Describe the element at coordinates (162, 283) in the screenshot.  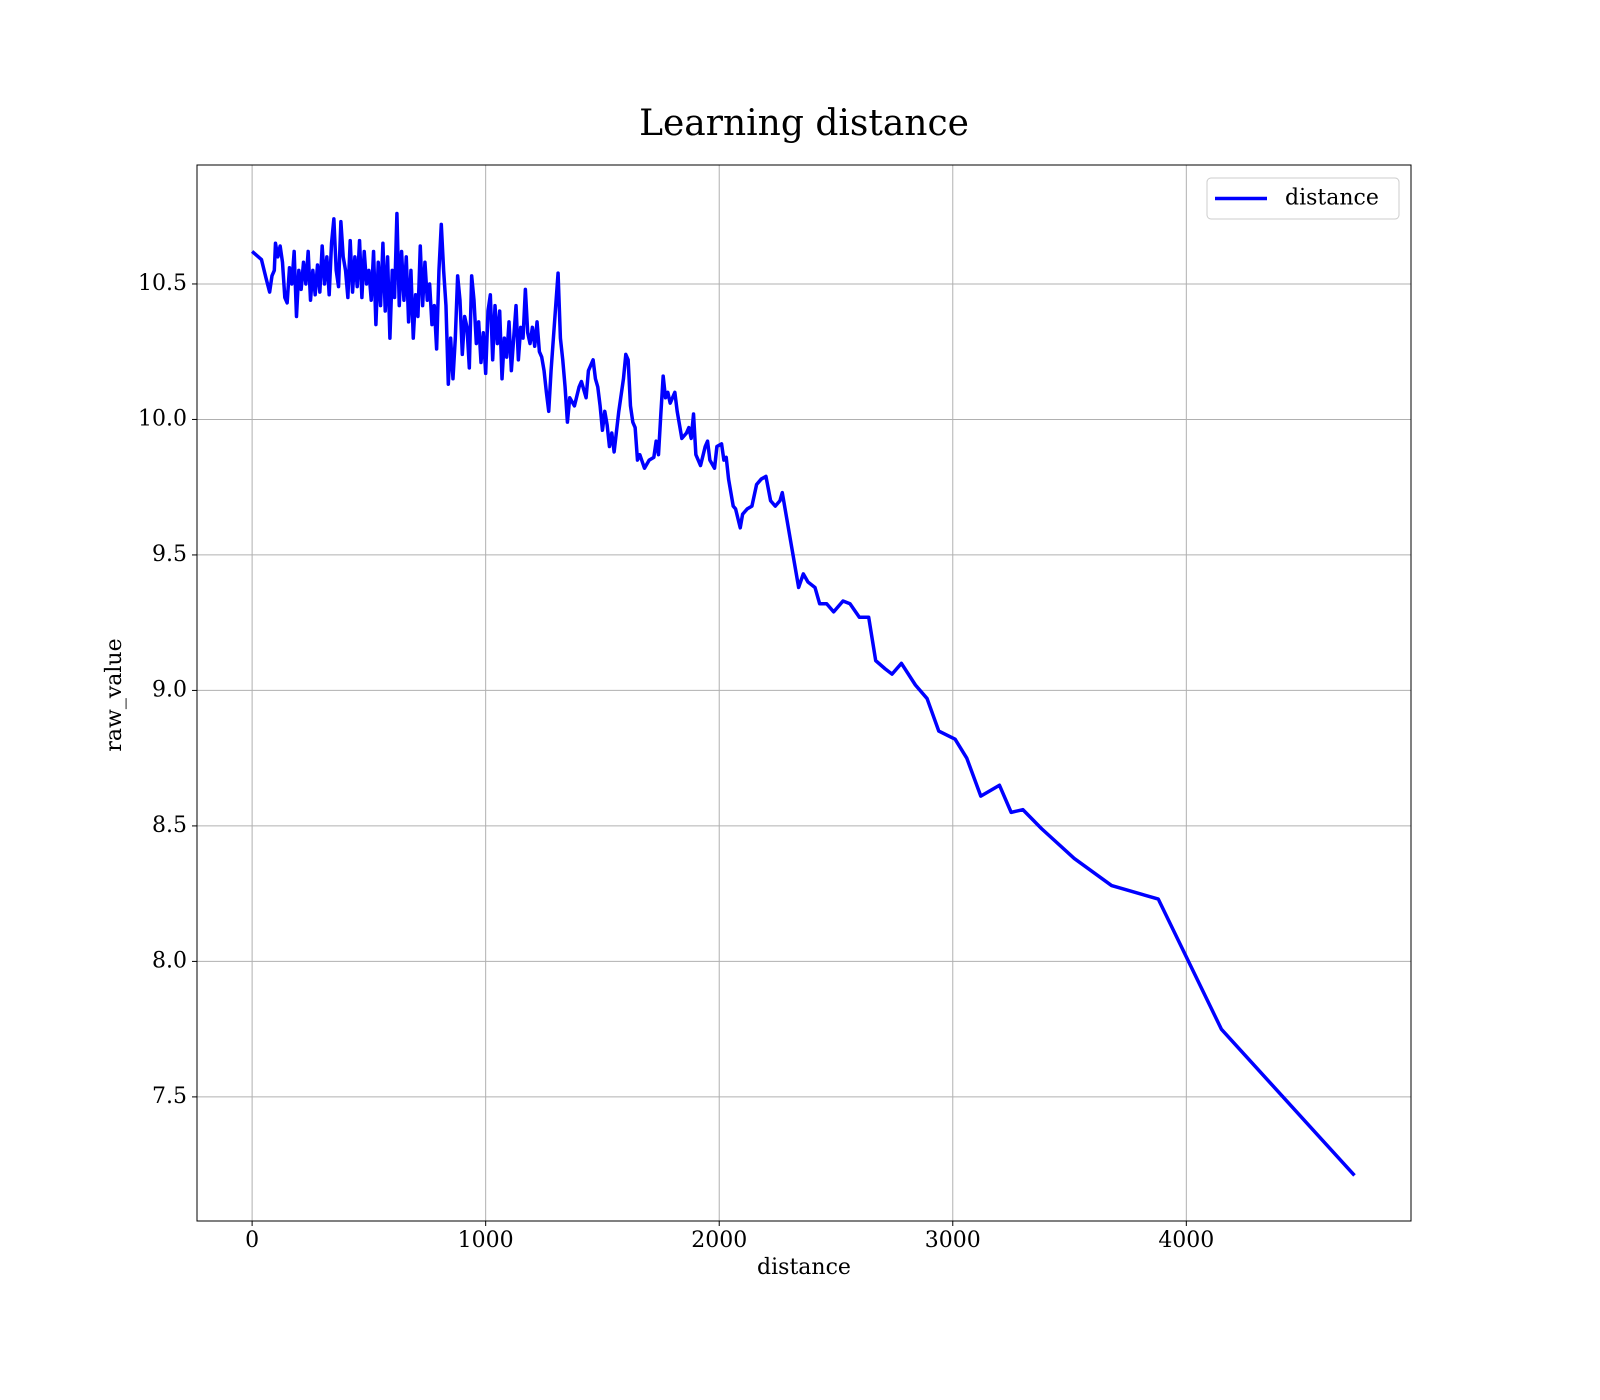
I see `y-tick-label: 10.5` at that location.